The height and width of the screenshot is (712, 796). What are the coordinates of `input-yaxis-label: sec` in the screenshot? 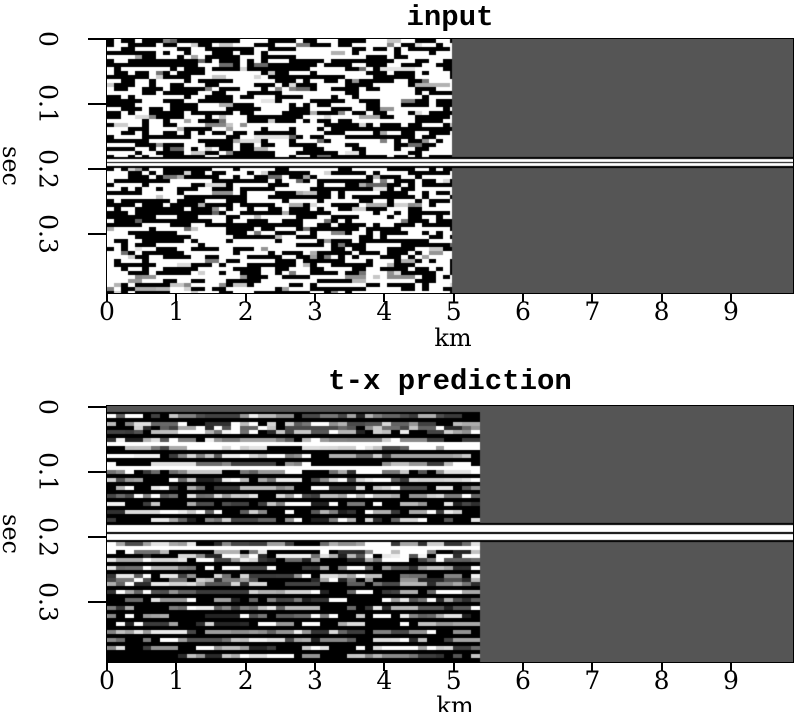 It's located at (12, 166).